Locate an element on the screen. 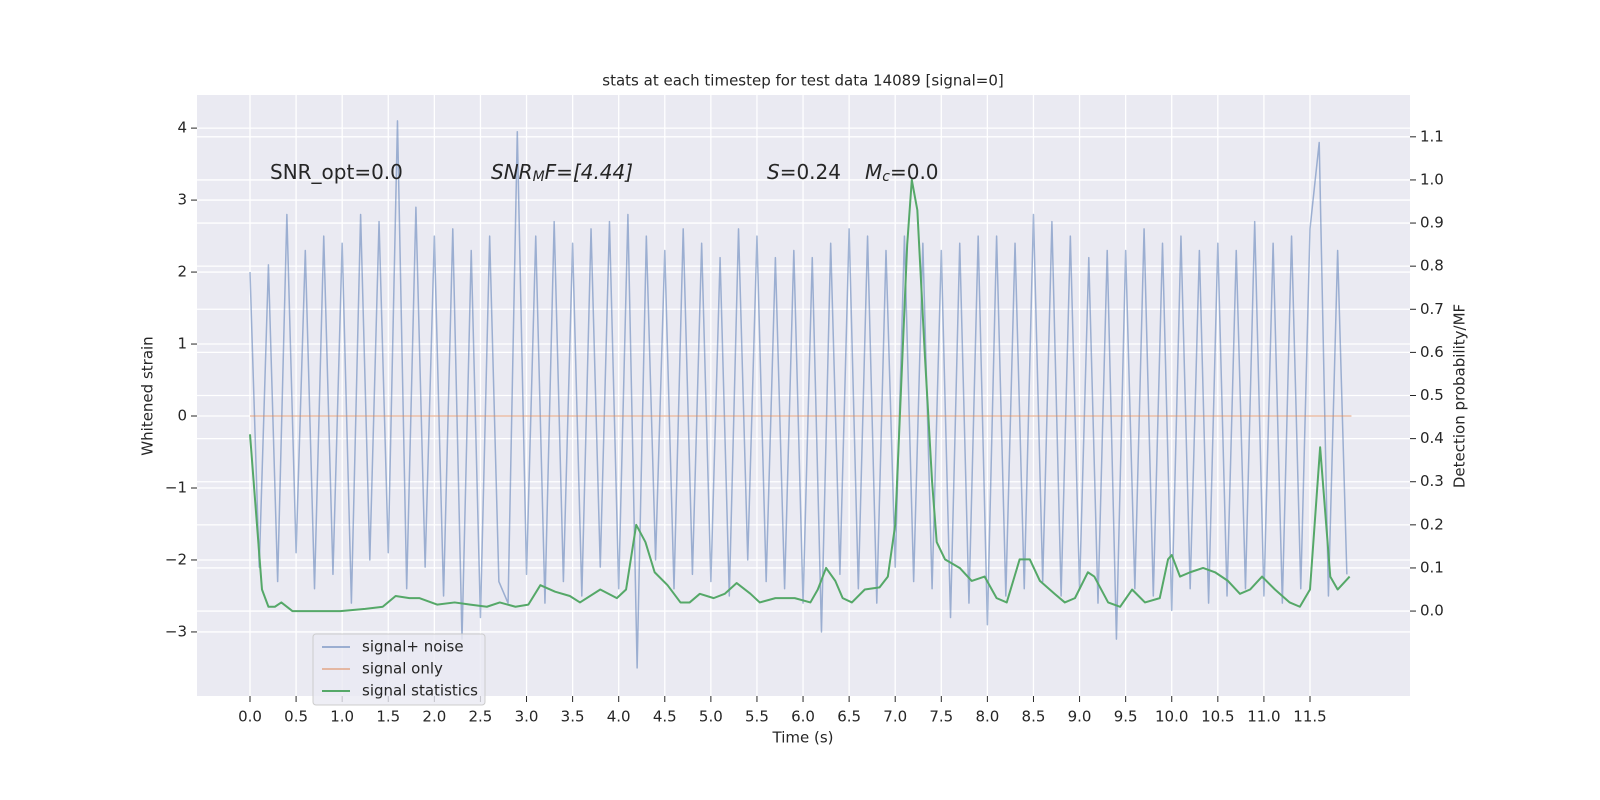  x-tick-label: 8.0 is located at coordinates (987, 717).